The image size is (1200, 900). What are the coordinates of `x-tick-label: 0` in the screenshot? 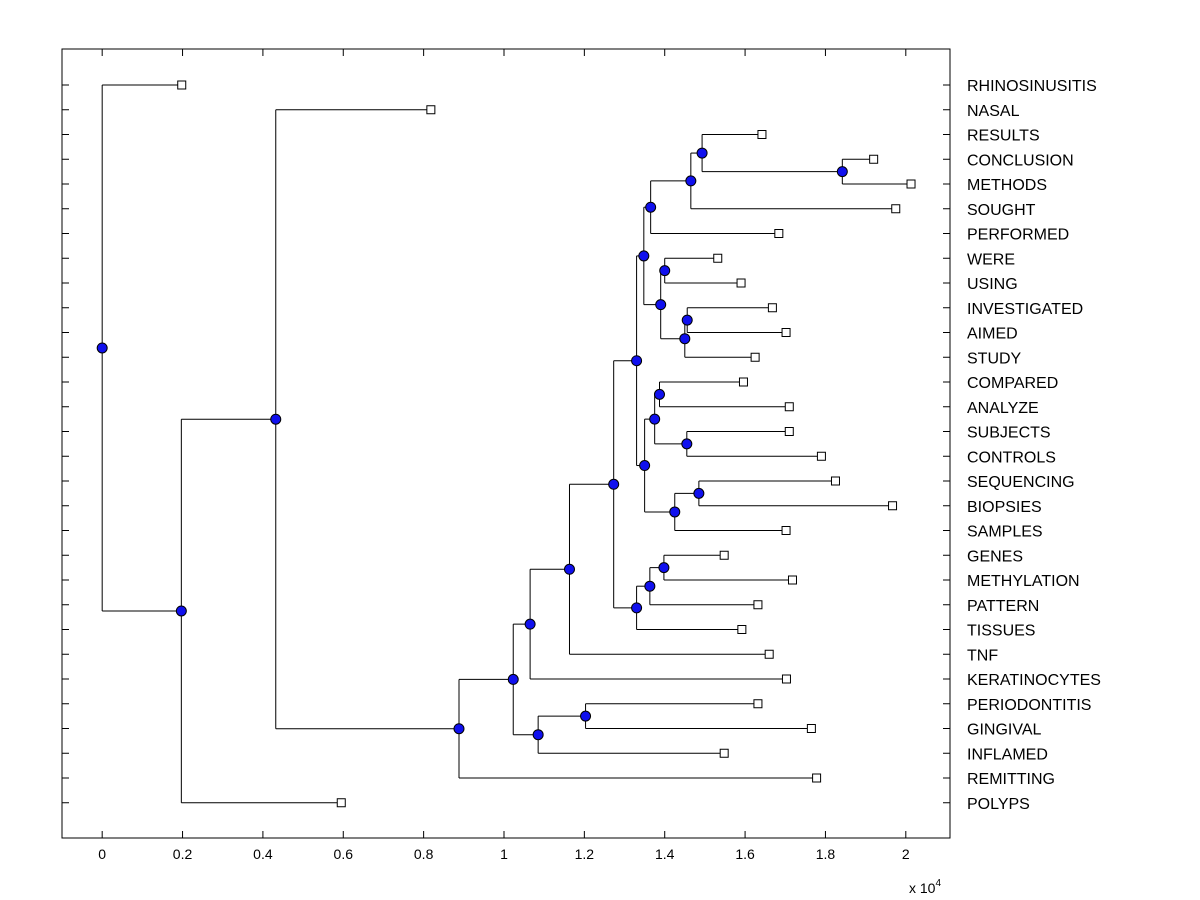 It's located at (102, 854).